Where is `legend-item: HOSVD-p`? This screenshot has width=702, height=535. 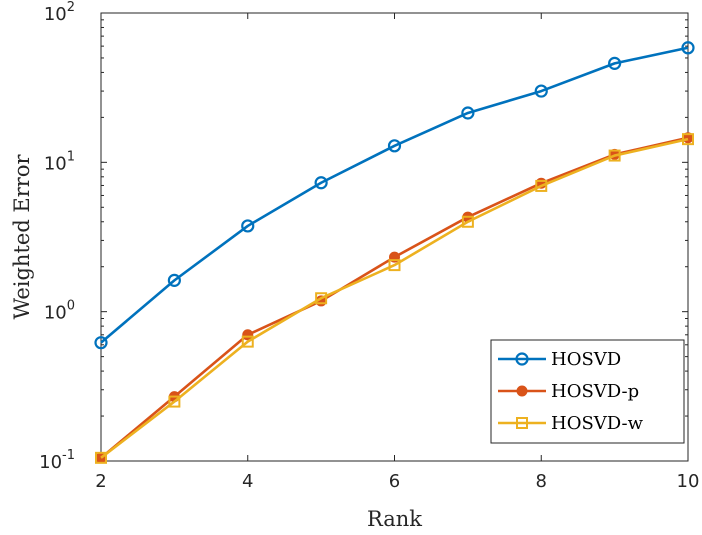
legend-item: HOSVD-p is located at coordinates (568, 391).